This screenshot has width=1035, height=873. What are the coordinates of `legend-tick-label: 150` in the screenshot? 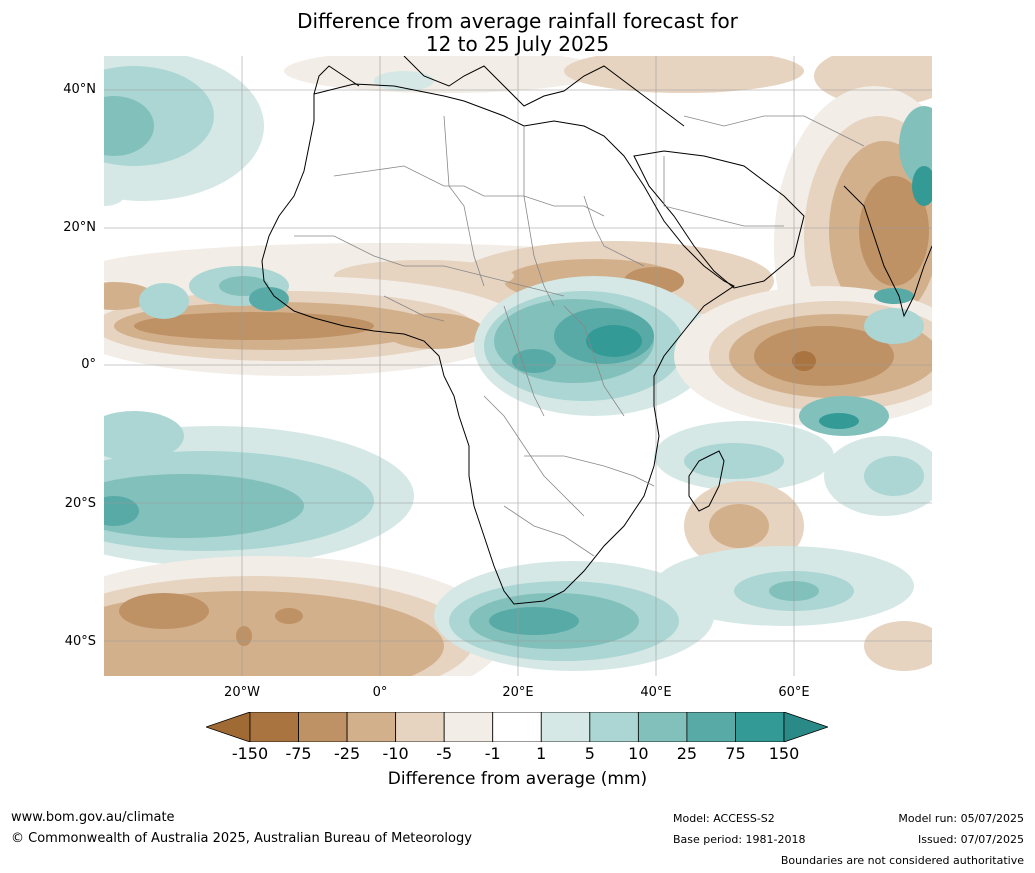 It's located at (784, 753).